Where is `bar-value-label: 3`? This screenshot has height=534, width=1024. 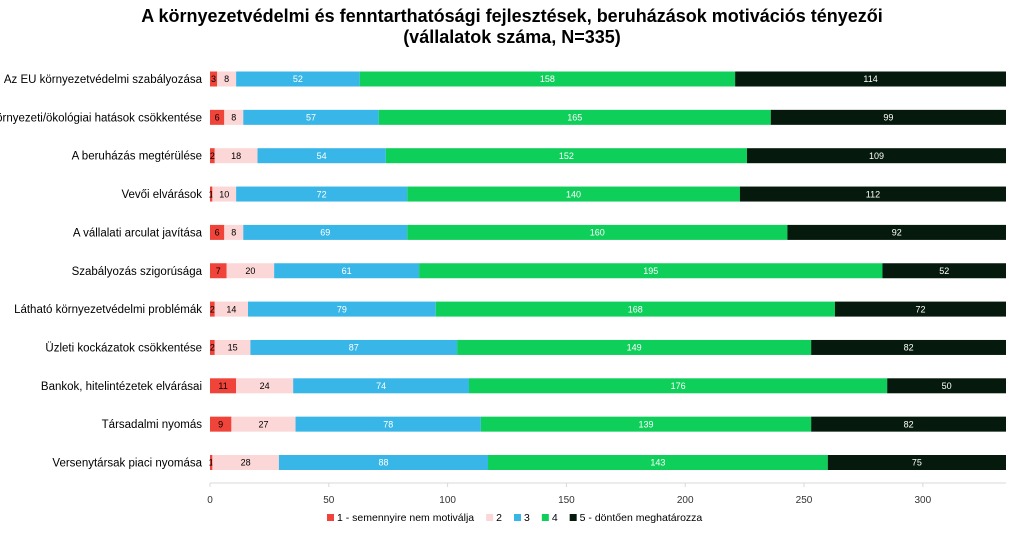 bar-value-label: 3 is located at coordinates (213, 79).